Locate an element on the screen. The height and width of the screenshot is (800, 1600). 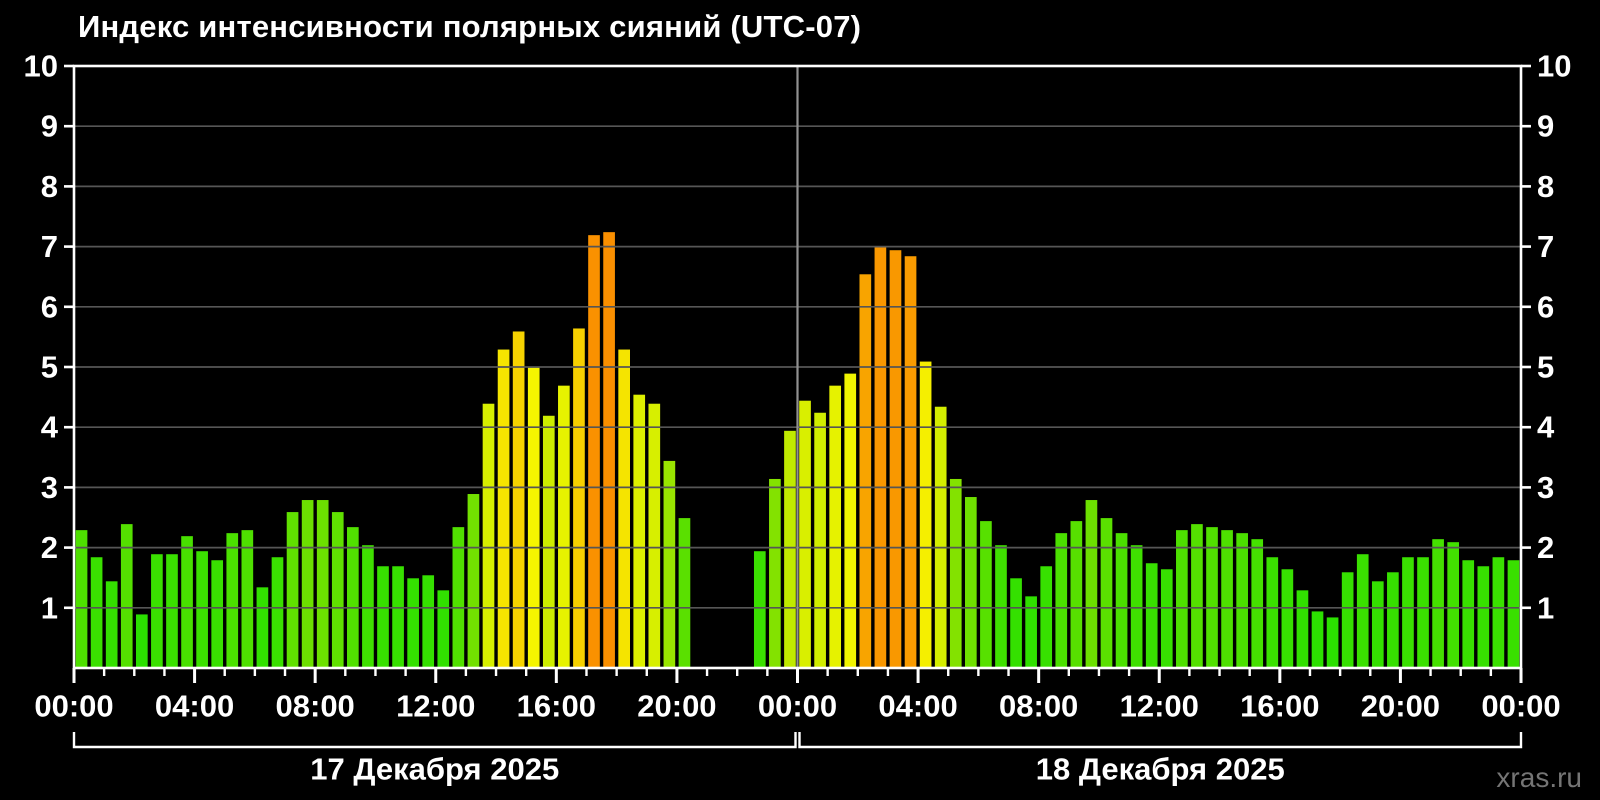
y-axis-label-right: 7 is located at coordinates (1545, 246).